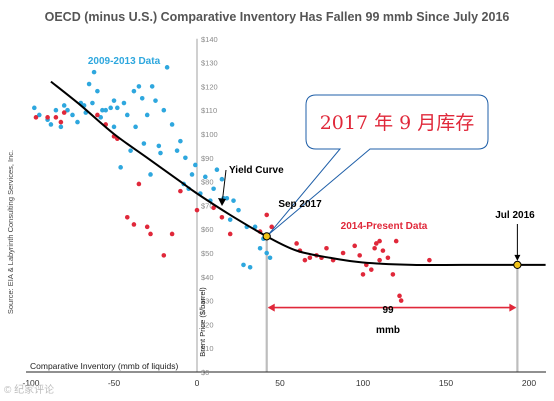  What do you see at coordinates (207, 182) in the screenshot?
I see `y-tick-label: $80` at bounding box center [207, 182].